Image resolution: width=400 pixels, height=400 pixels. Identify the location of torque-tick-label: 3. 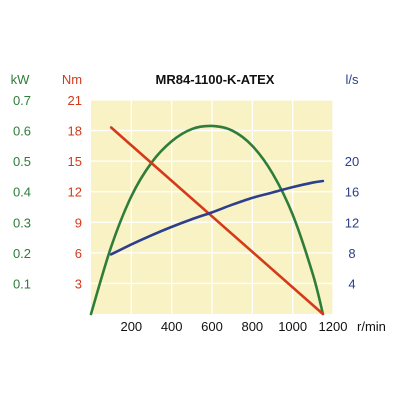
(78, 283).